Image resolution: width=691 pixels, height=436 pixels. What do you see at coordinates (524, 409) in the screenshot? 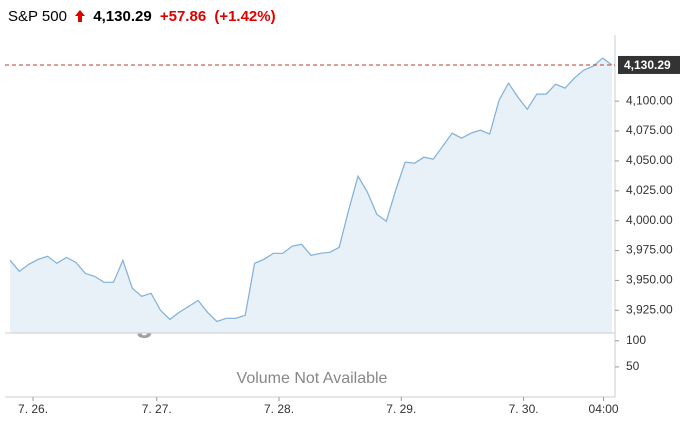
I see `x-tick-label: 7. 30.` at bounding box center [524, 409].